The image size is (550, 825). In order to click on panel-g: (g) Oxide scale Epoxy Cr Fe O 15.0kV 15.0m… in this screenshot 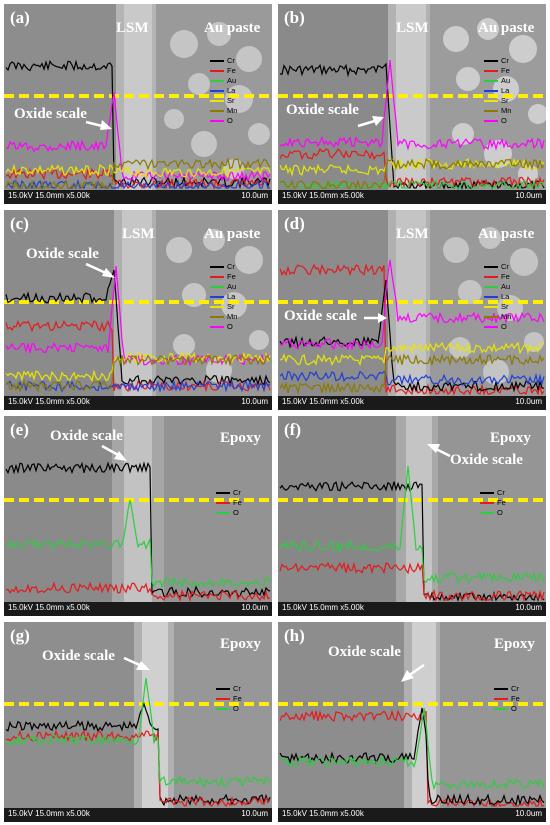, I will do `click(138, 722)`.